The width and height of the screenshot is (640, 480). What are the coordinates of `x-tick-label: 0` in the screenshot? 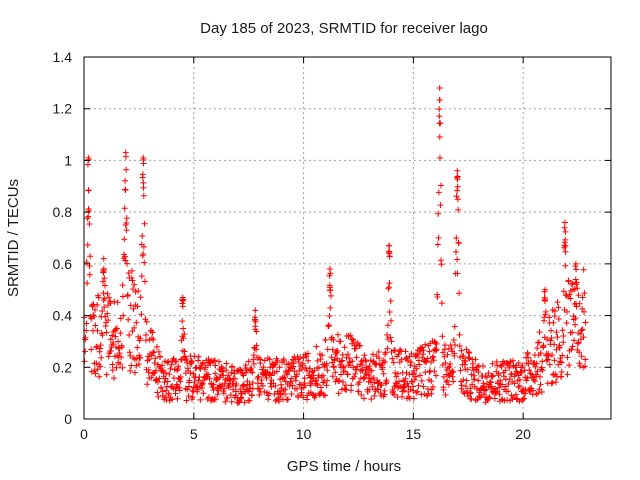 It's located at (84, 434).